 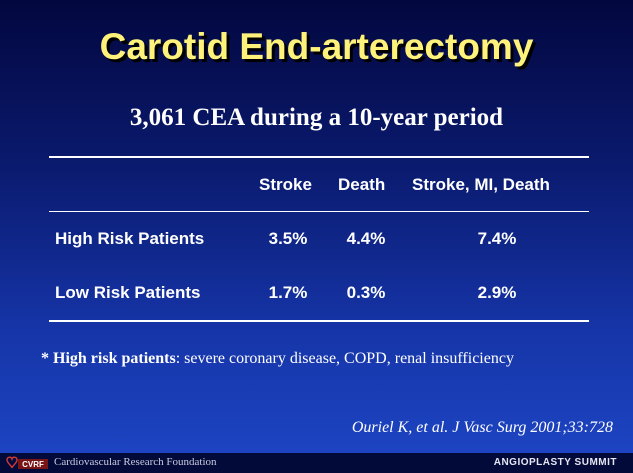 What do you see at coordinates (288, 238) in the screenshot?
I see `high-risk-stroke-value: 3.5%` at bounding box center [288, 238].